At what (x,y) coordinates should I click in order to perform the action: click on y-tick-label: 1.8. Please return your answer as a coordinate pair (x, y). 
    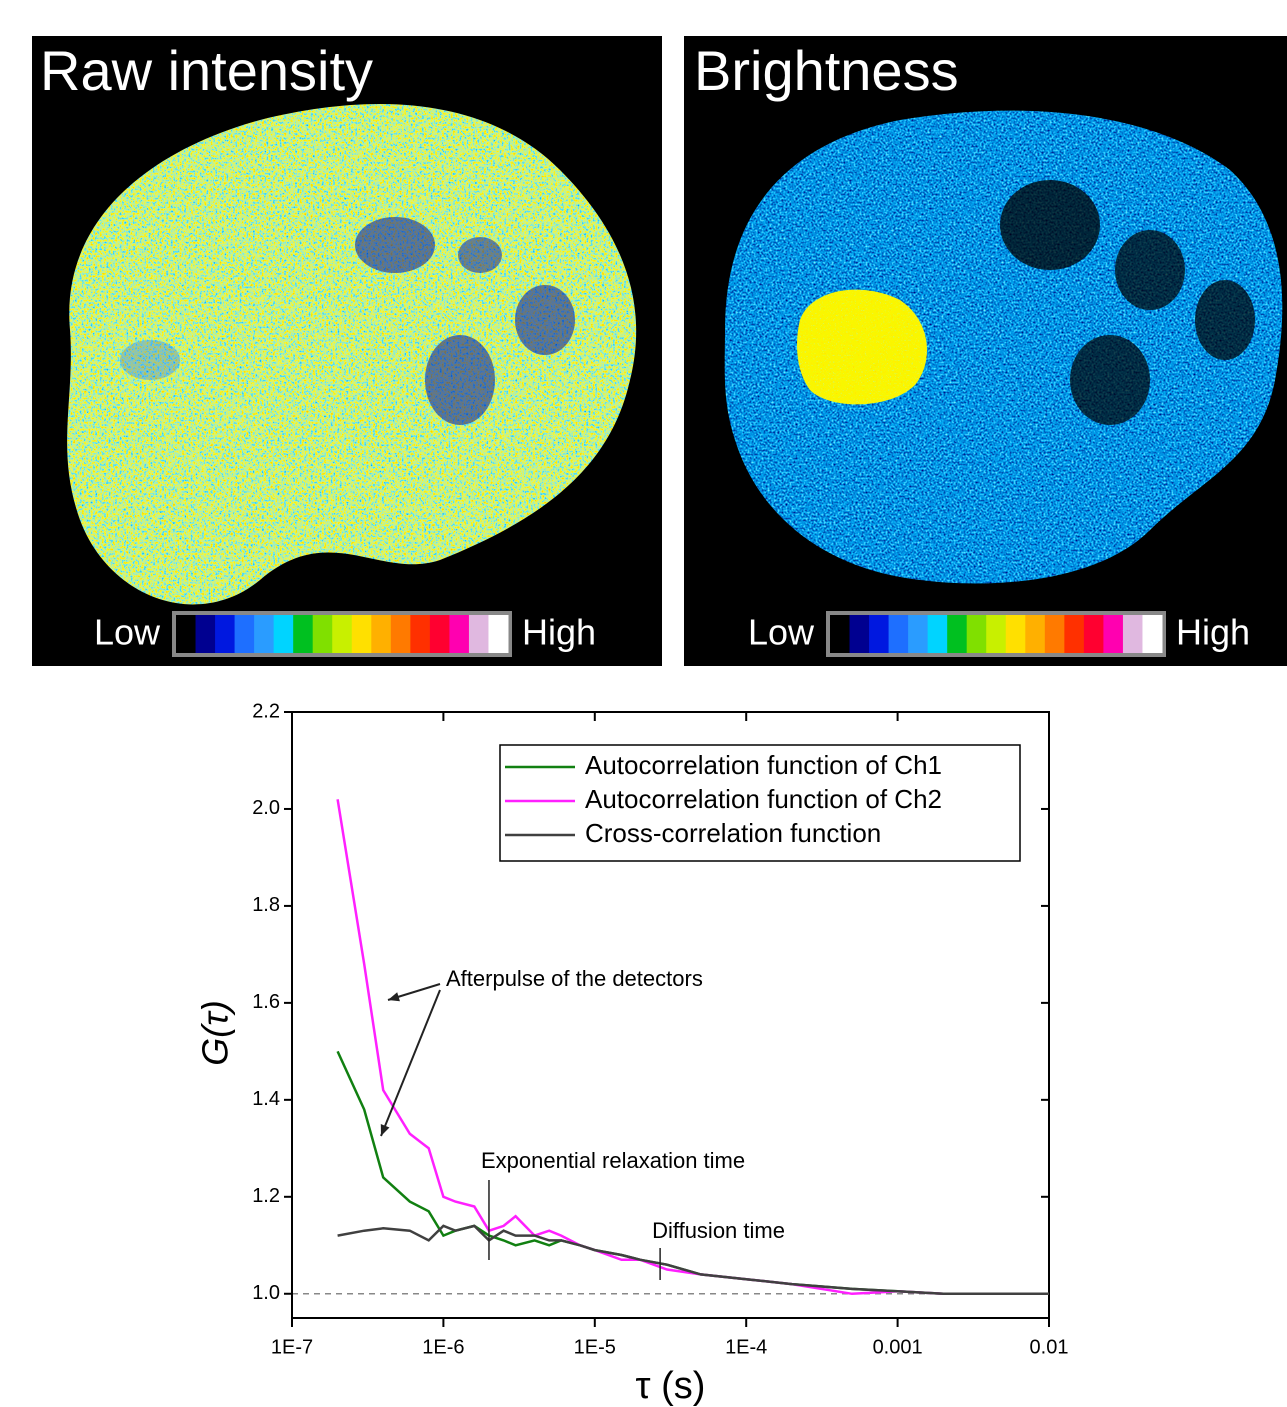
    Looking at the image, I should click on (266, 905).